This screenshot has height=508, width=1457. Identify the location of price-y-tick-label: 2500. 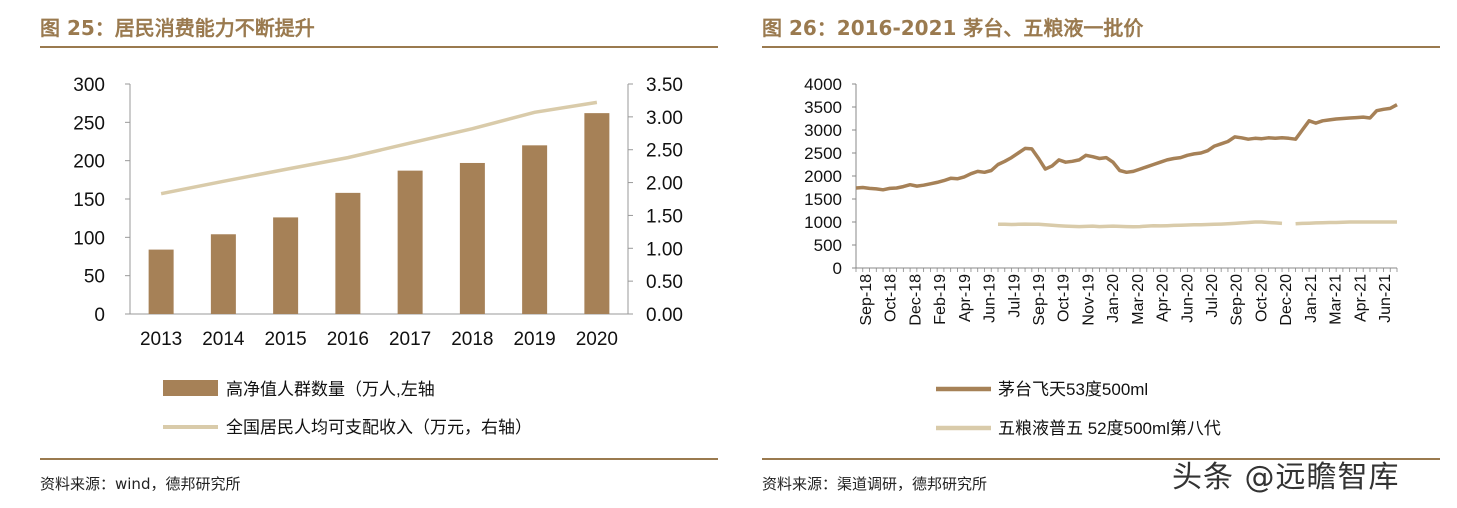
(823, 153).